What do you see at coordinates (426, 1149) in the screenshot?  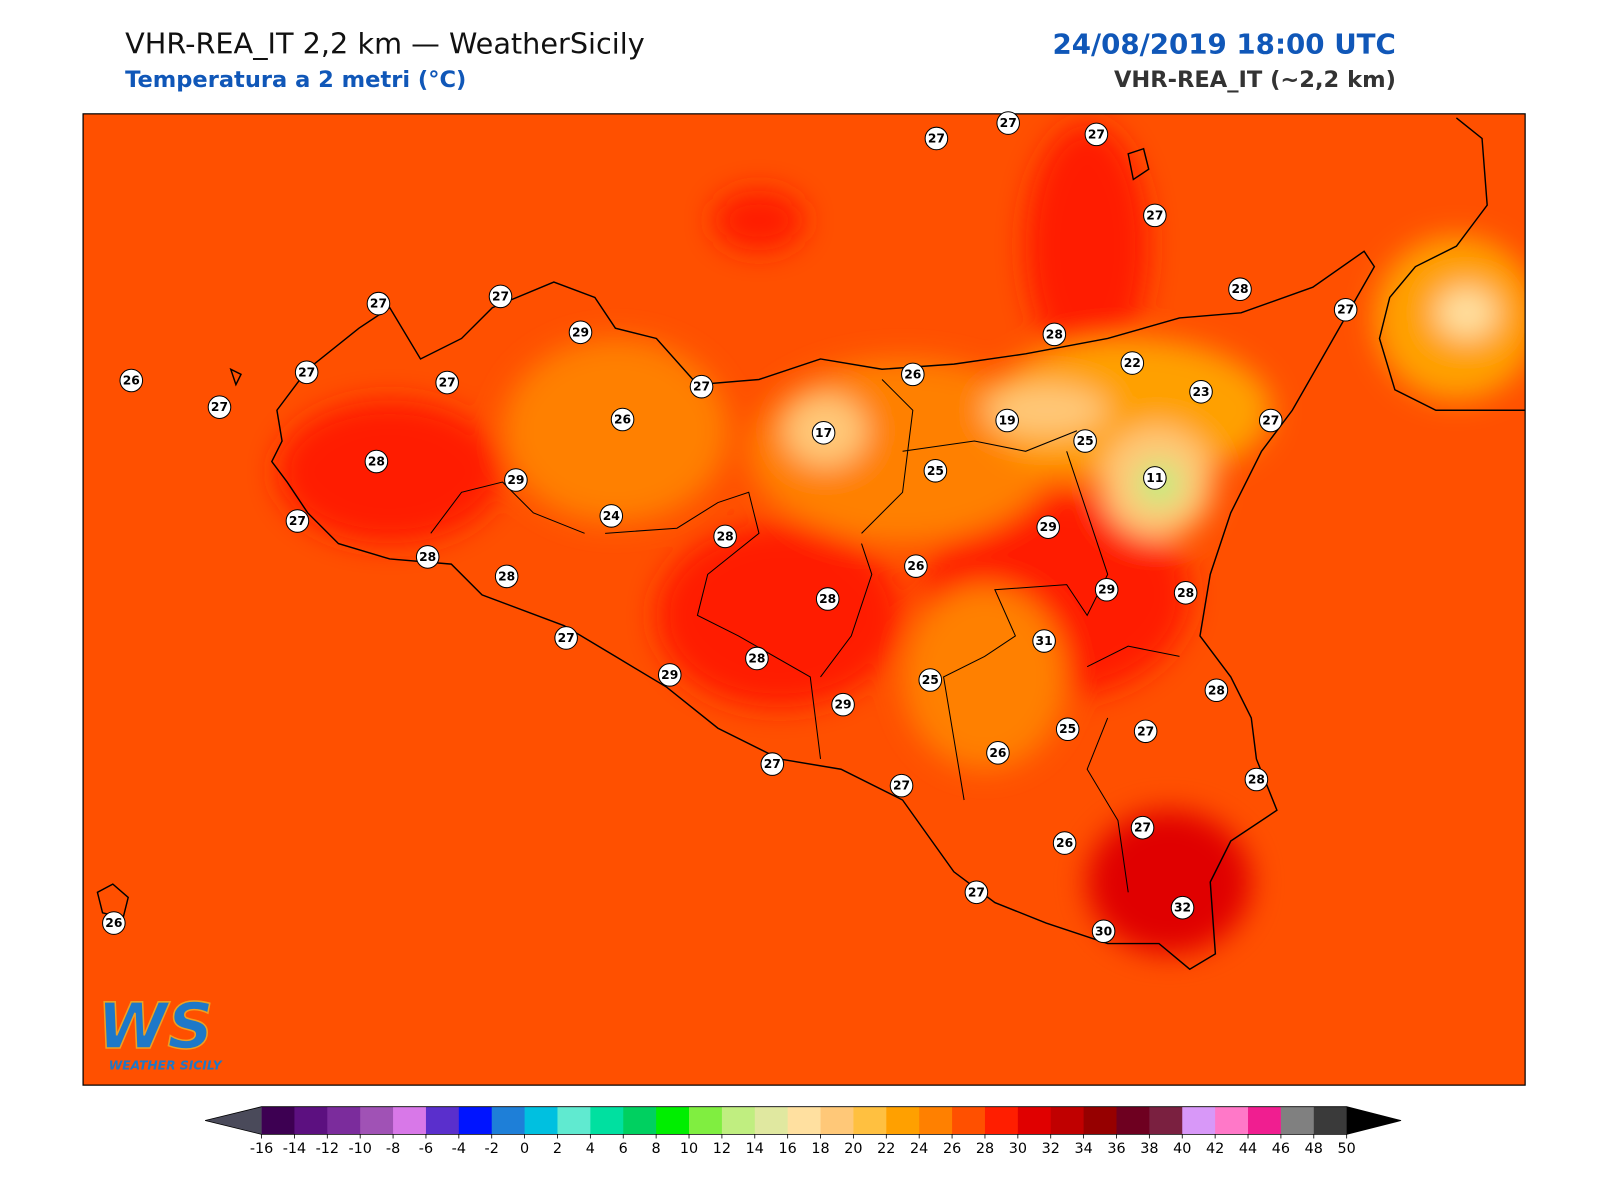 I see `colorbar-tick-label: -6` at bounding box center [426, 1149].